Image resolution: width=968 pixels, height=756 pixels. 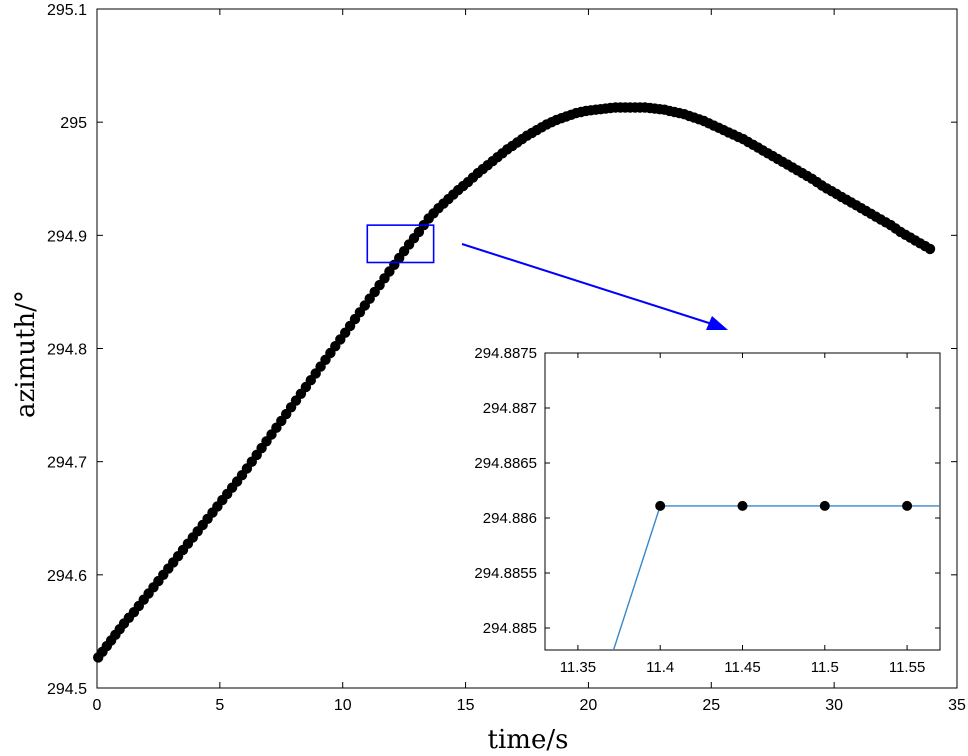 I want to click on inset-y-tick-label: 294.8875, so click(x=505, y=353).